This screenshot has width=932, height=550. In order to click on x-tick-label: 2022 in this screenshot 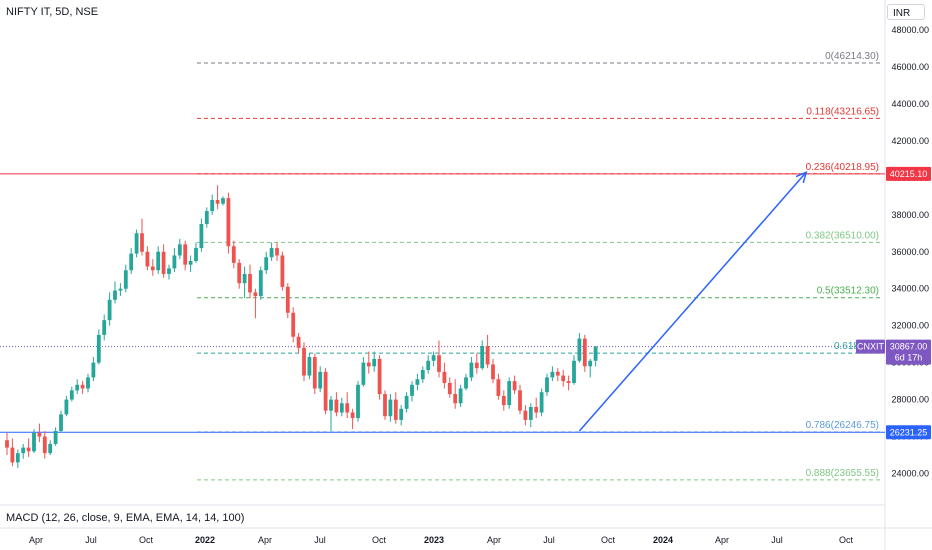, I will do `click(205, 540)`.